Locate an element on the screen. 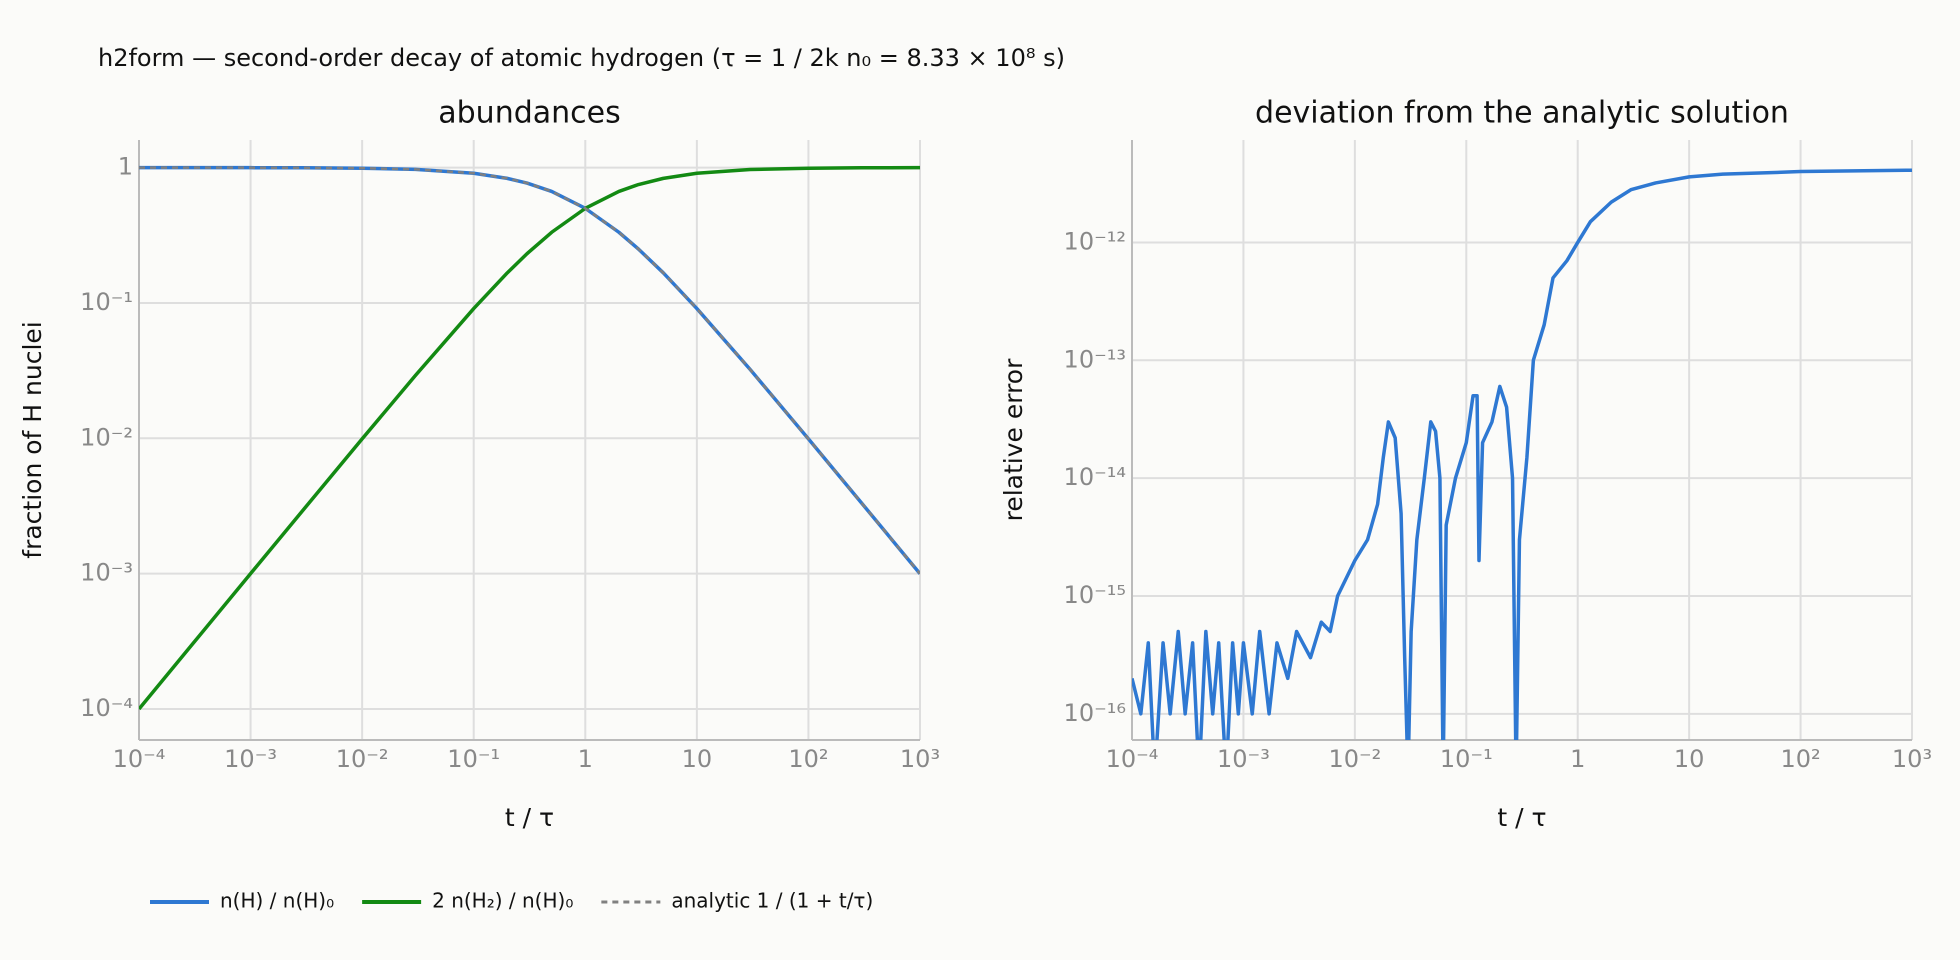  y-tick-label: 10⁻³ is located at coordinates (106, 573).